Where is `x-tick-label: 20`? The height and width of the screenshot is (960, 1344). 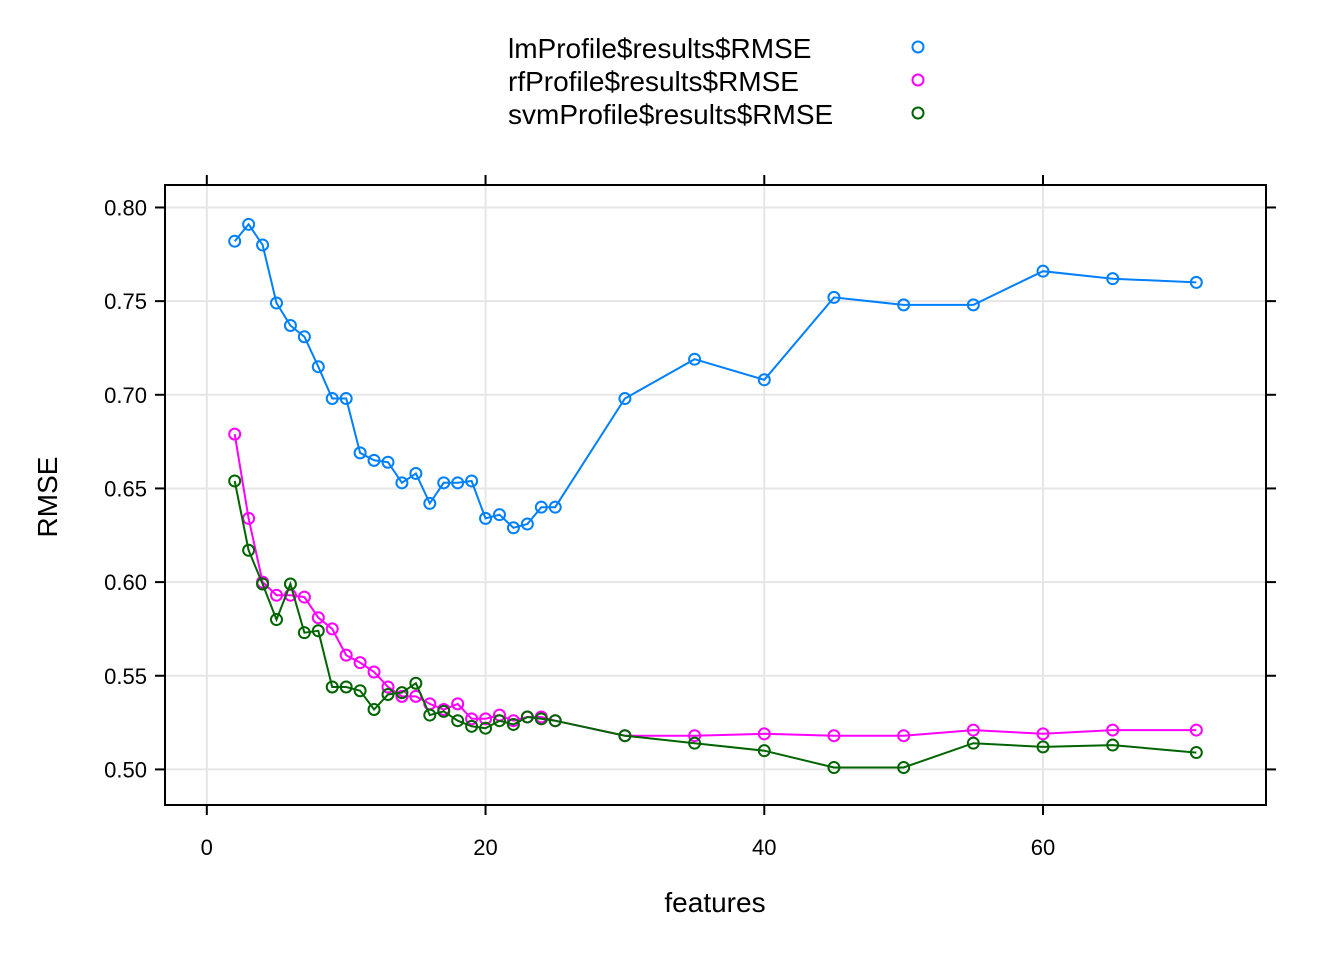 x-tick-label: 20 is located at coordinates (485, 847).